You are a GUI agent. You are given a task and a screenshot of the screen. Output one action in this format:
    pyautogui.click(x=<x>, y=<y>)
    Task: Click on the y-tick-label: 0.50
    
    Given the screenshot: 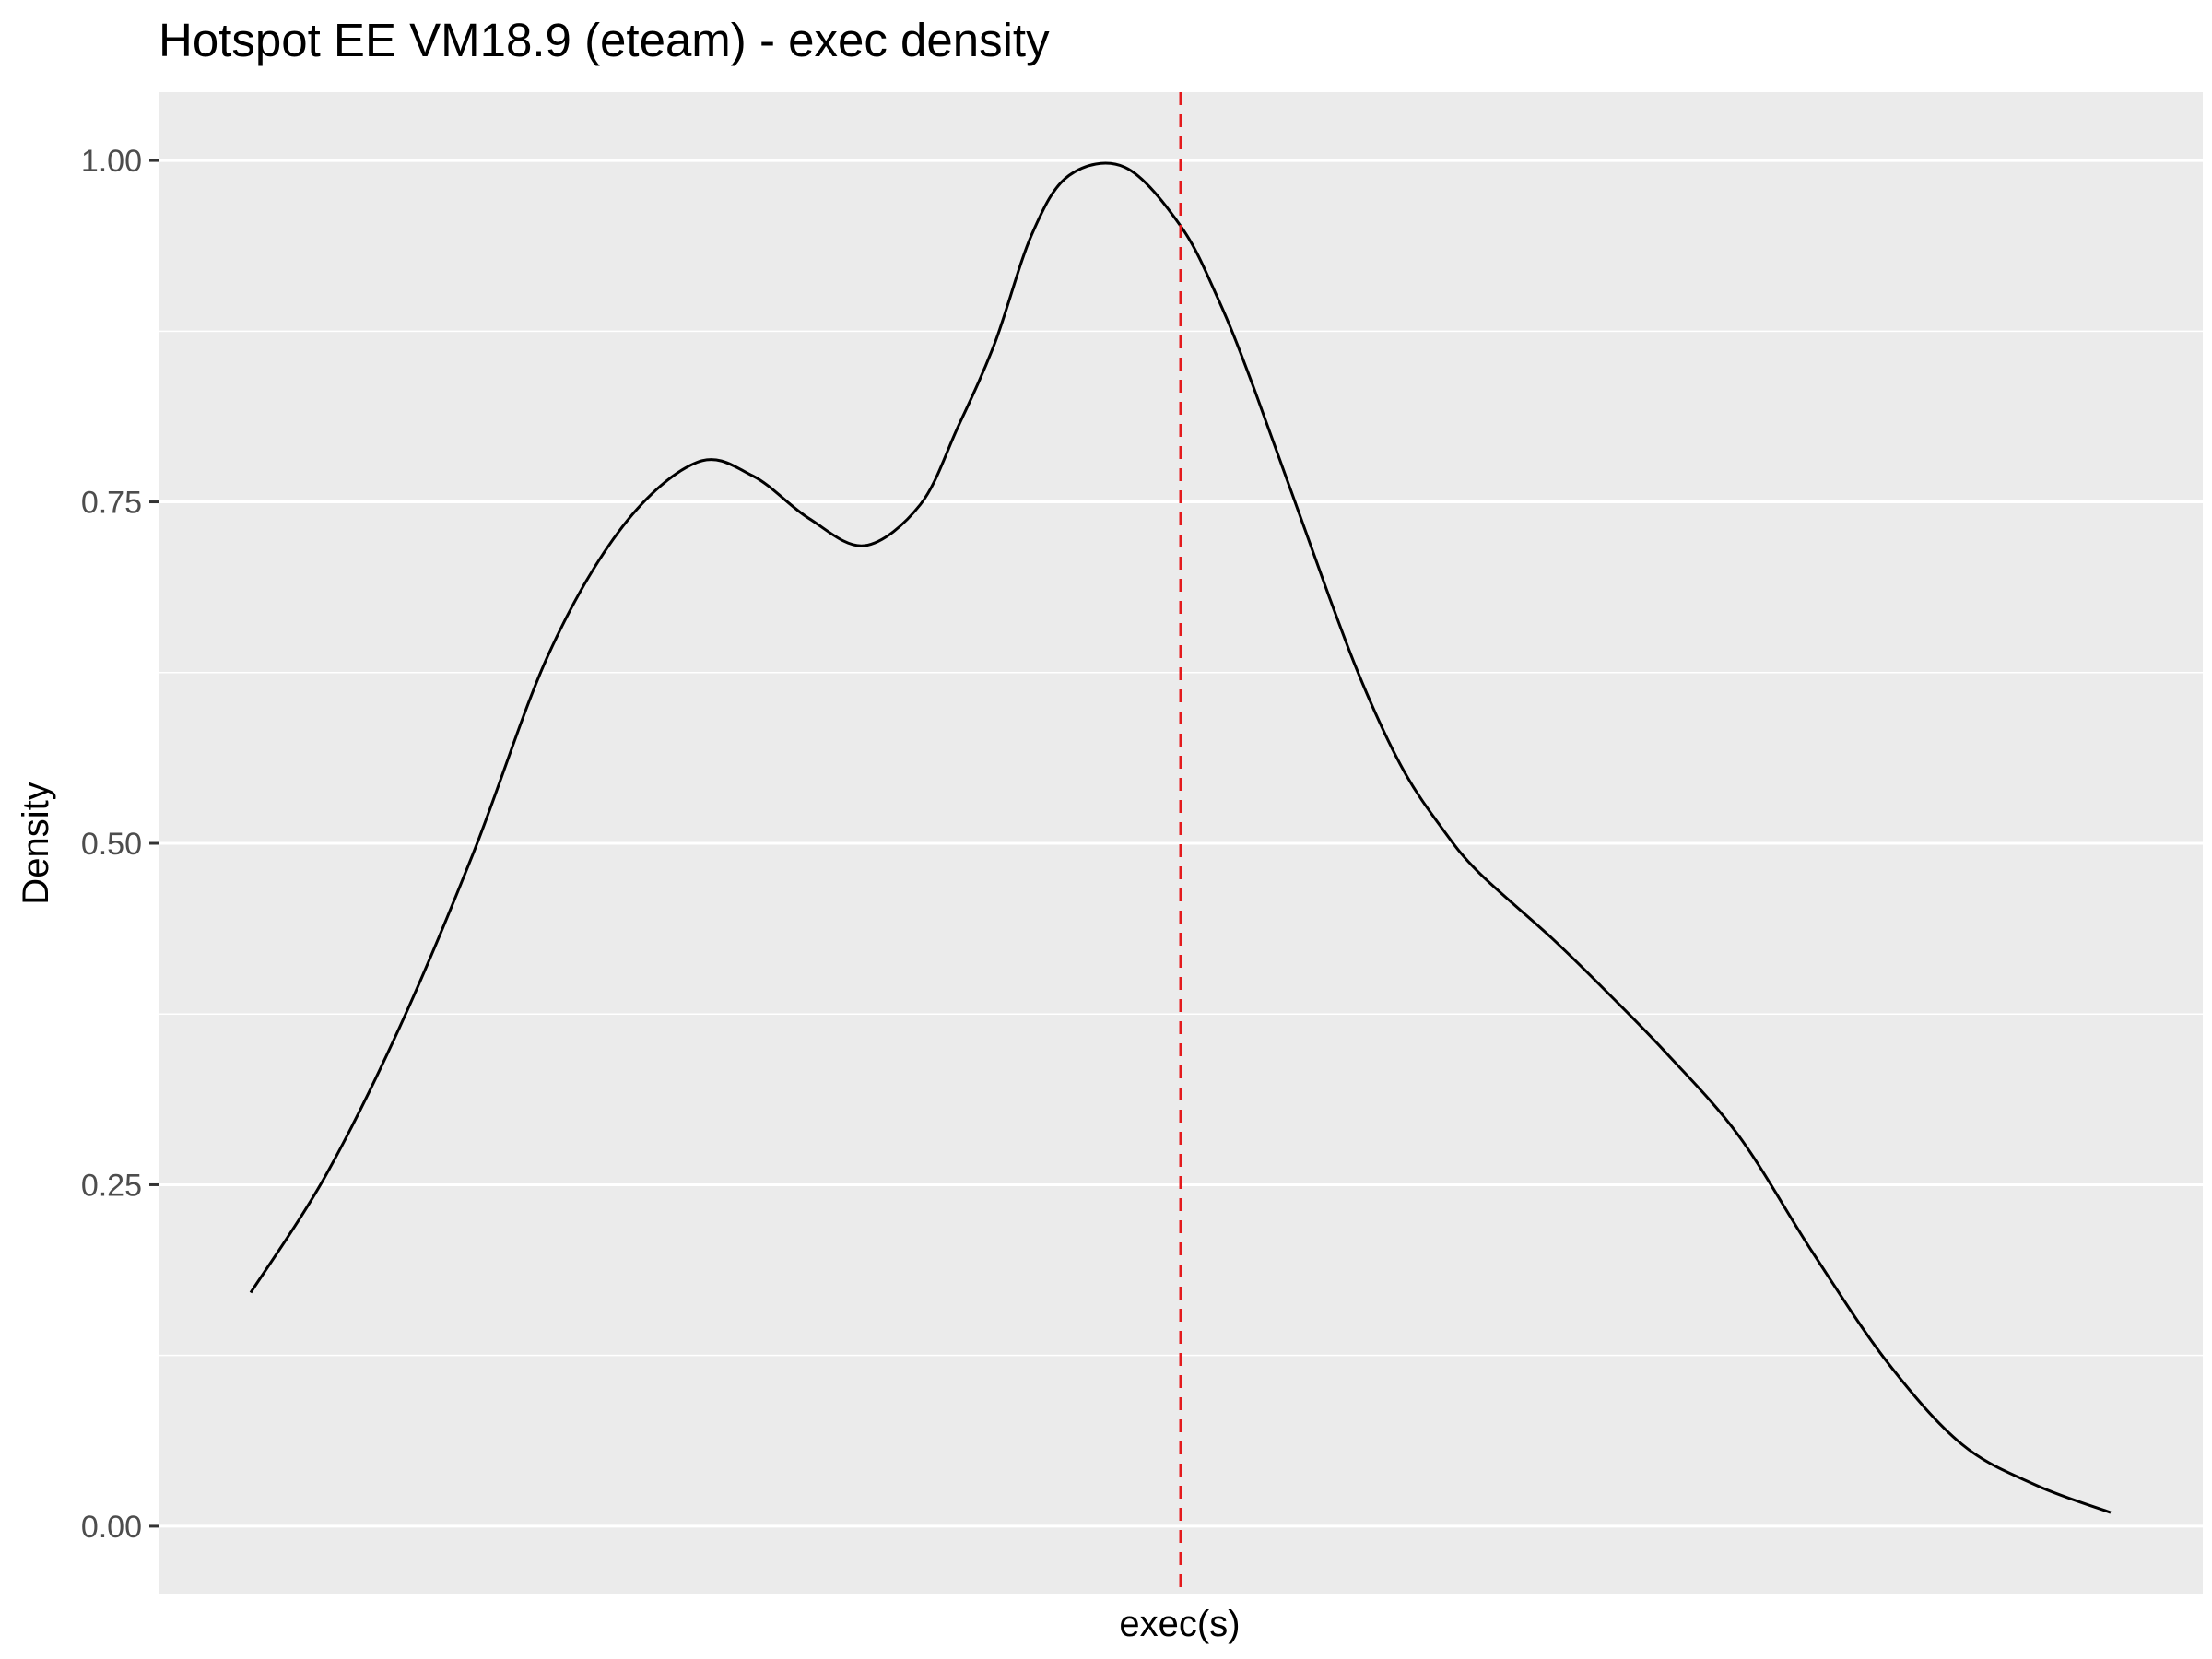 What is the action you would take?
    pyautogui.click(x=111, y=844)
    